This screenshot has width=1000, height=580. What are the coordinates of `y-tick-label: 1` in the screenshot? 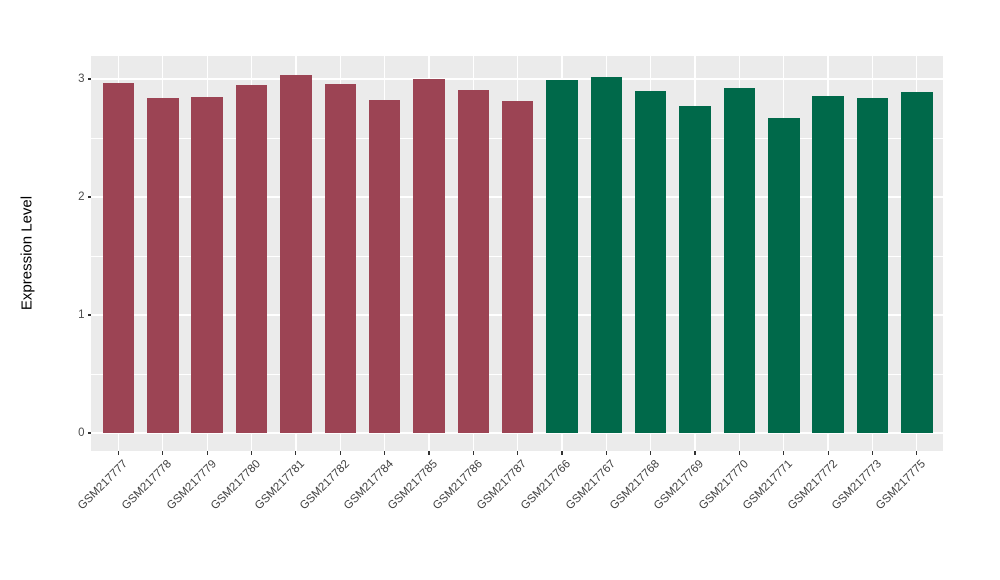 It's located at (81, 314).